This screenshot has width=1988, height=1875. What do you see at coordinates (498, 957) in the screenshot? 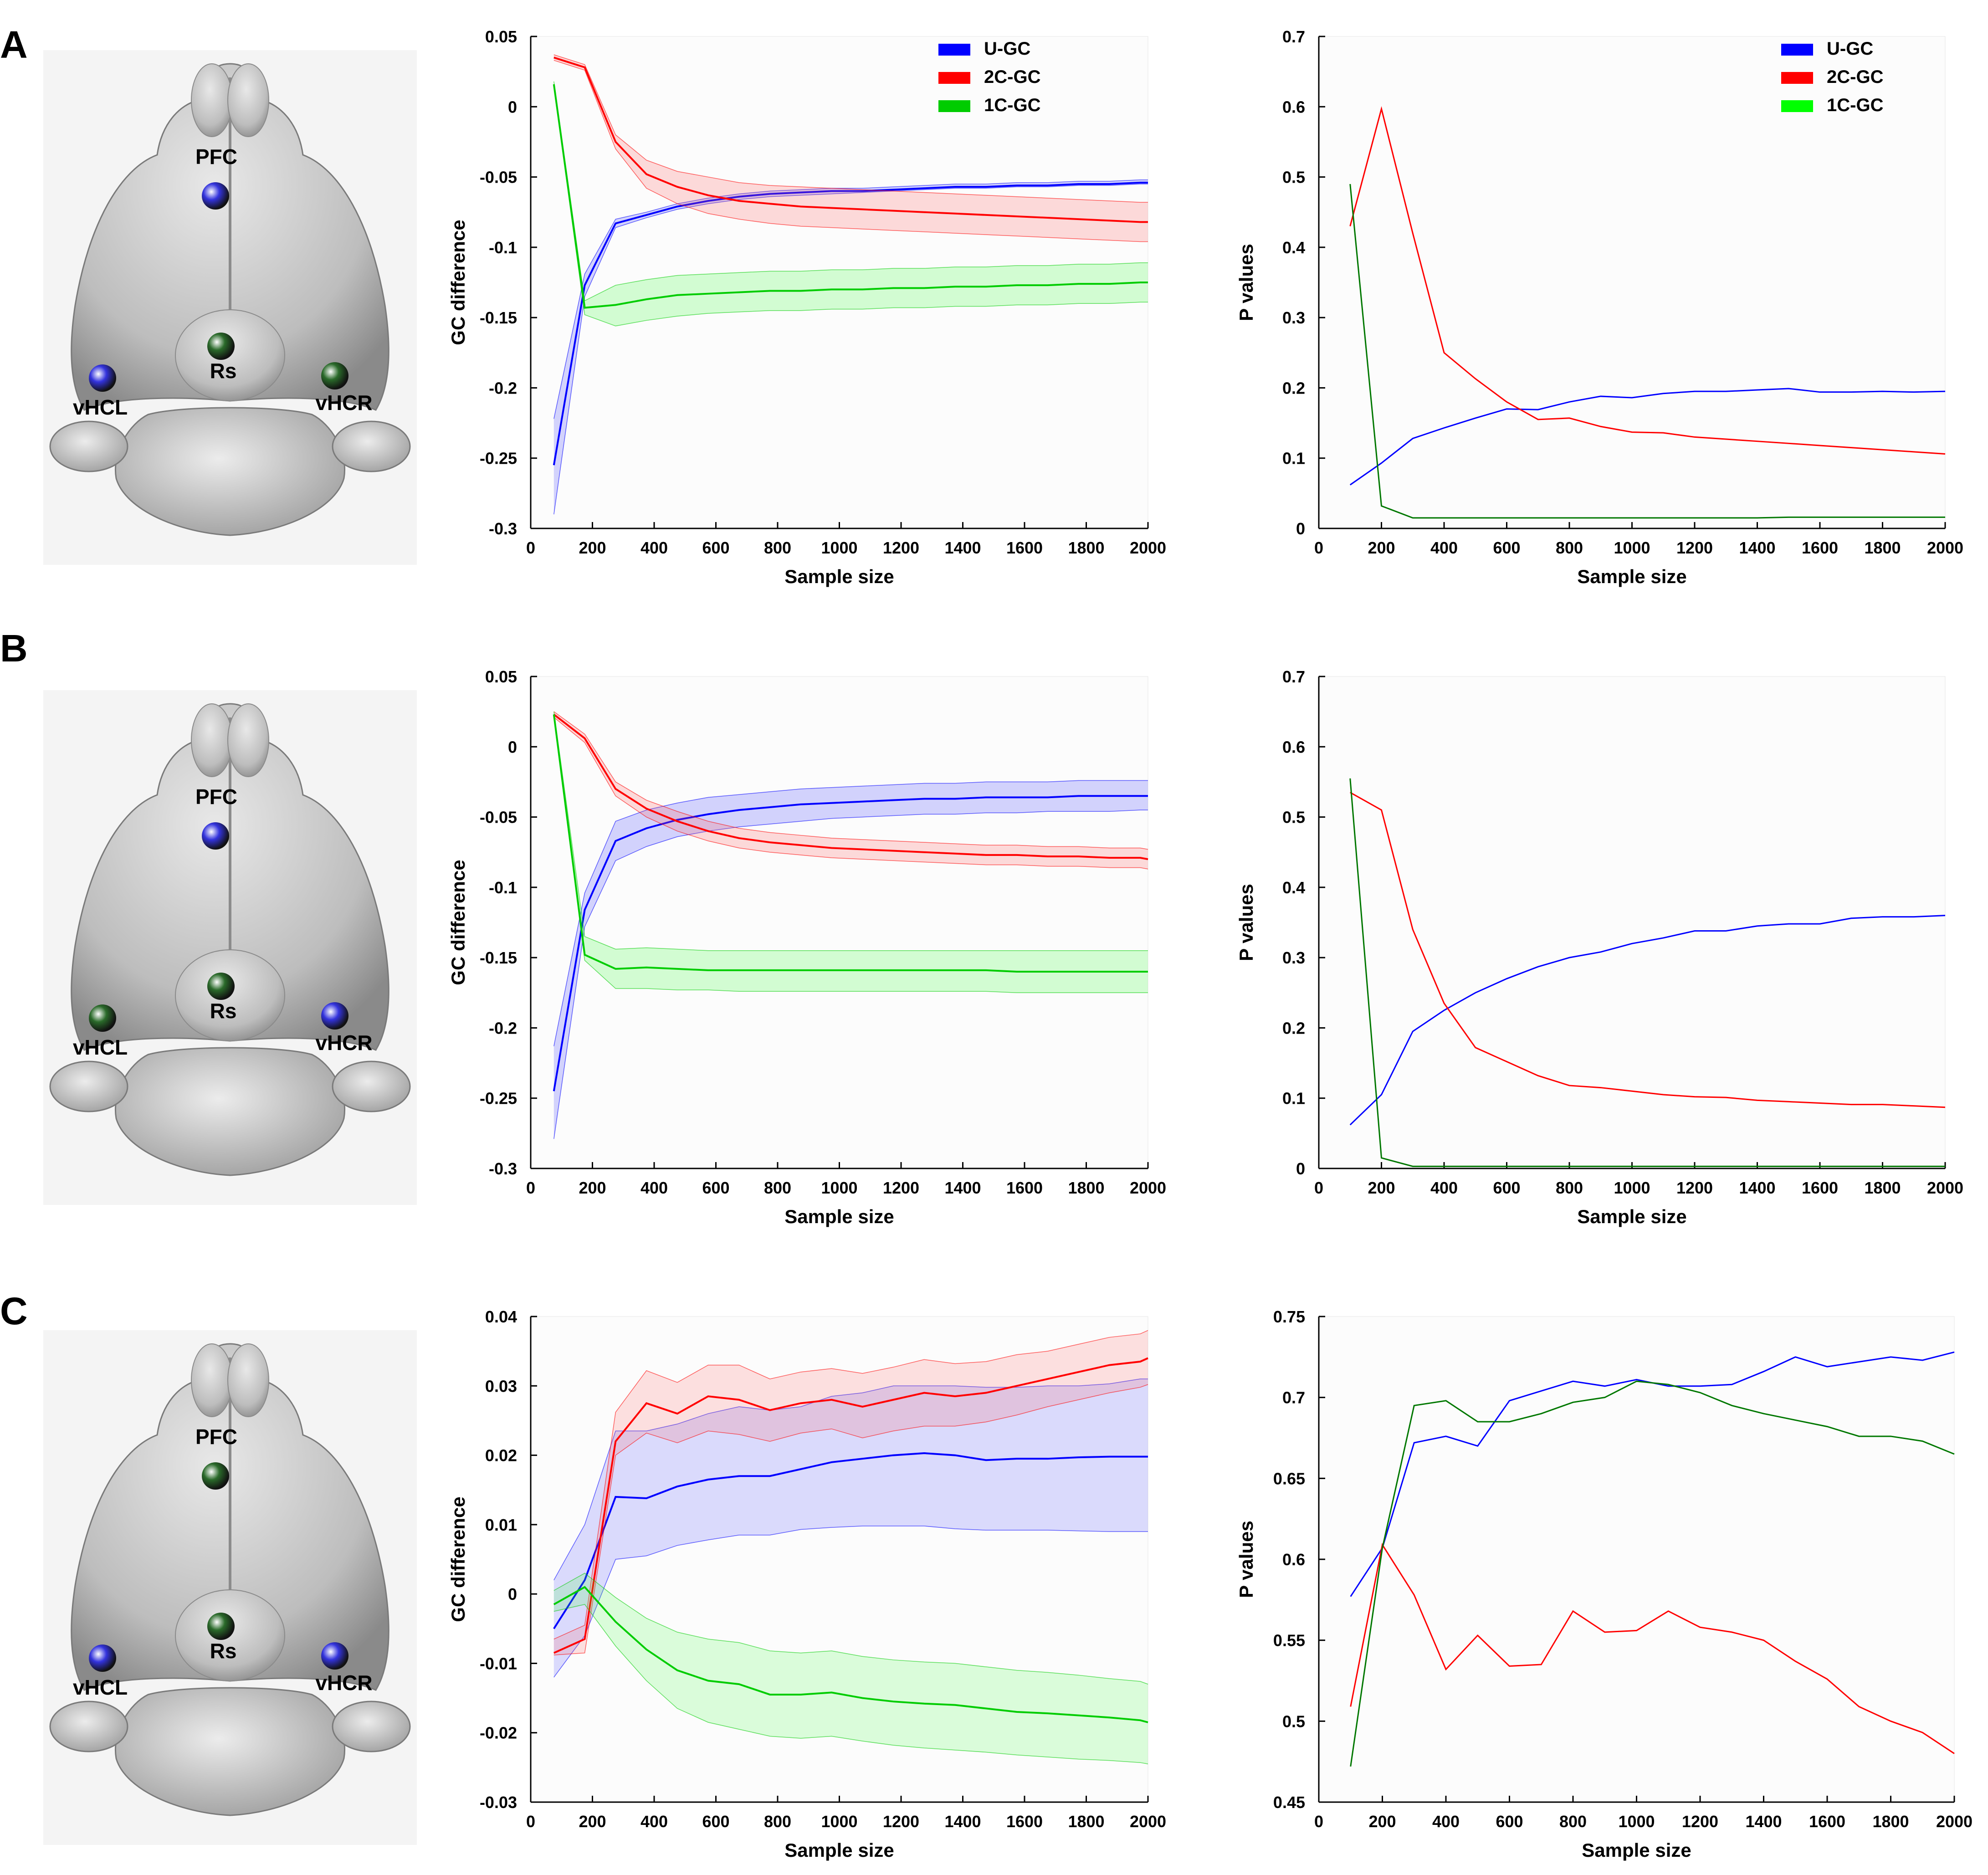
I see `y-tick-label: -0.15` at bounding box center [498, 957].